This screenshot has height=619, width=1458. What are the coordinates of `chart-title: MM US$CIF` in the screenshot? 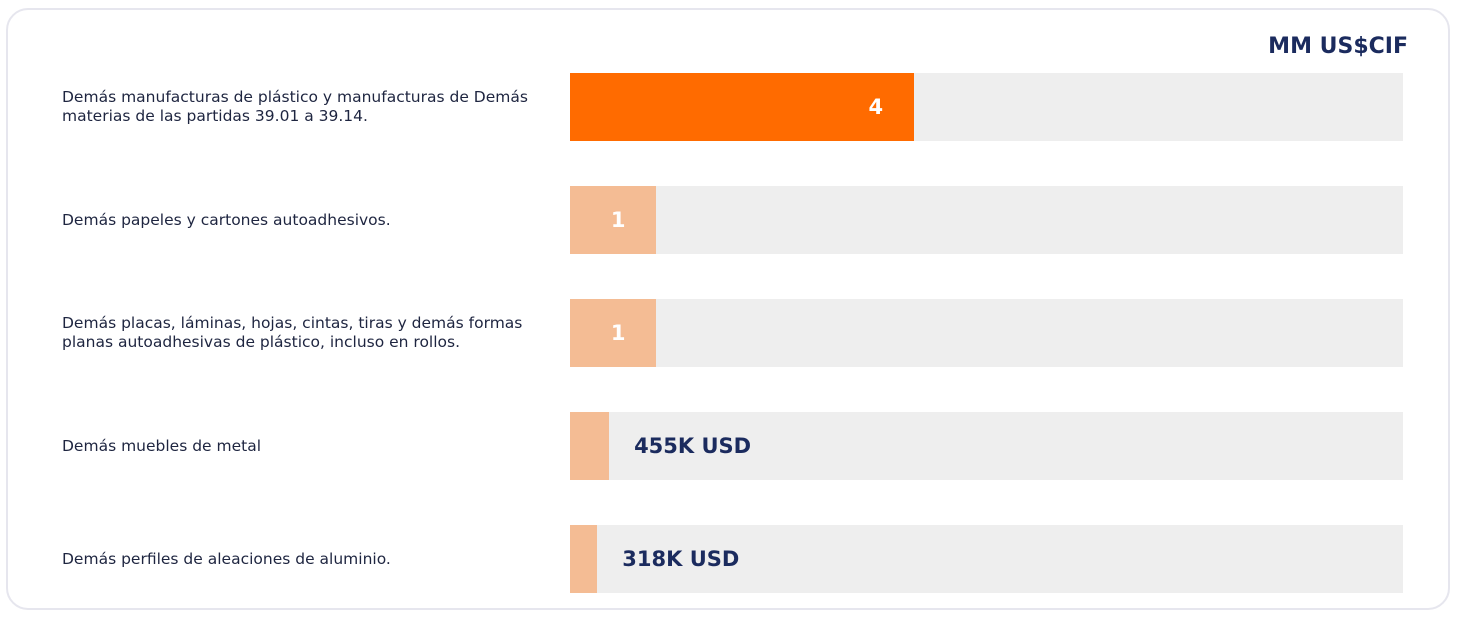 It's located at (1338, 46).